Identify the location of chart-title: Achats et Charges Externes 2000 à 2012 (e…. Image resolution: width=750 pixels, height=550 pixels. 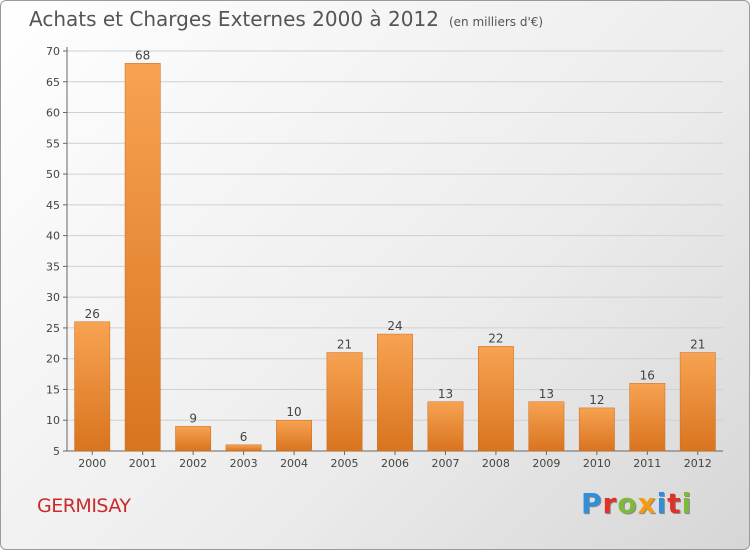
(286, 19).